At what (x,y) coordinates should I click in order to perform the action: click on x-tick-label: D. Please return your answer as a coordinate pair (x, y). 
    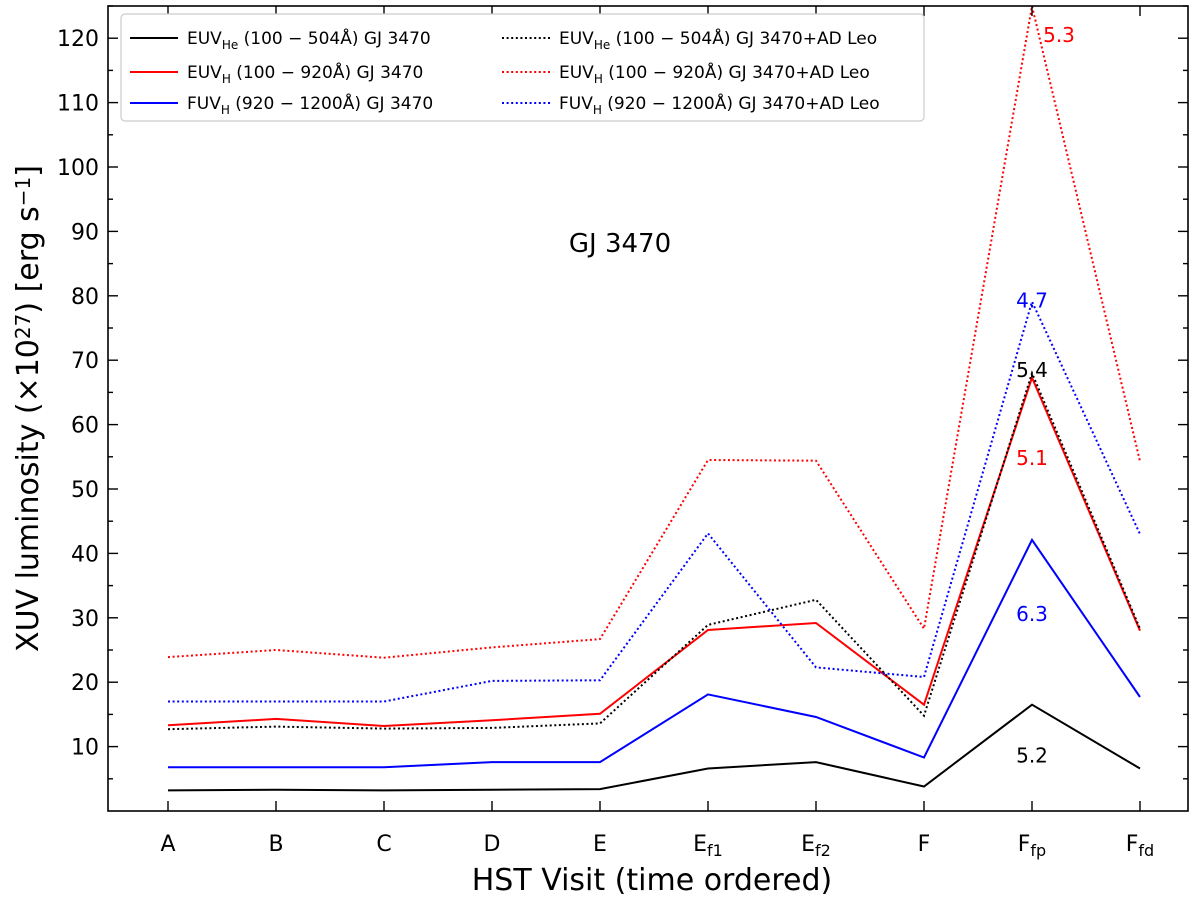
    Looking at the image, I should click on (492, 844).